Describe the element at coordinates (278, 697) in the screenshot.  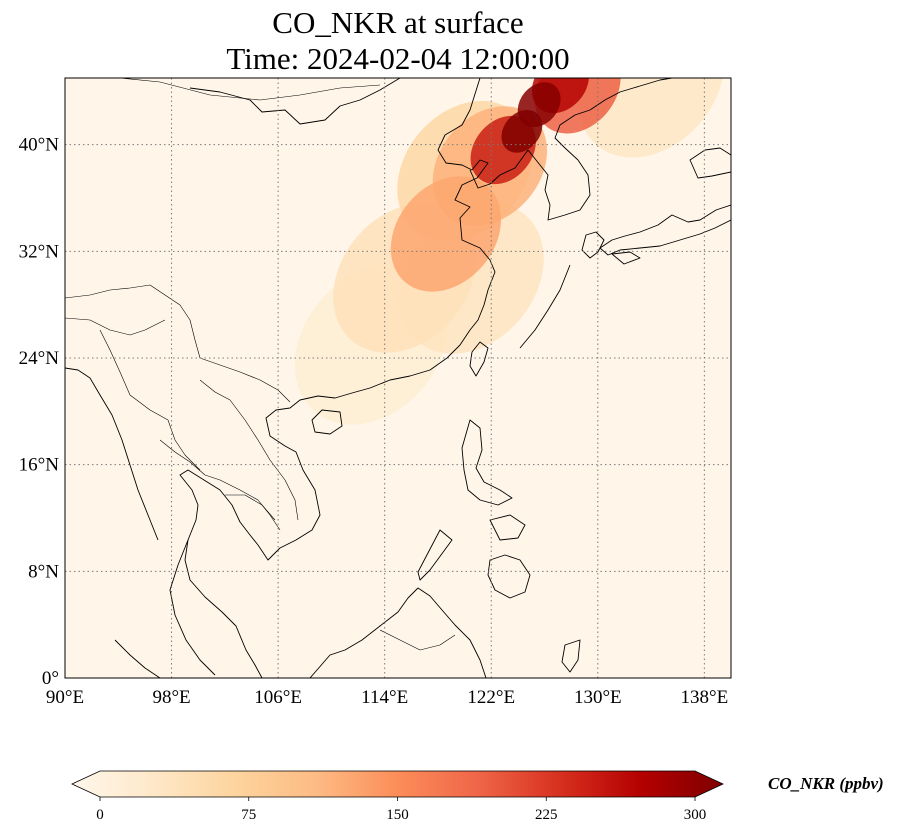
I see `x-tick-label: 106°E` at that location.